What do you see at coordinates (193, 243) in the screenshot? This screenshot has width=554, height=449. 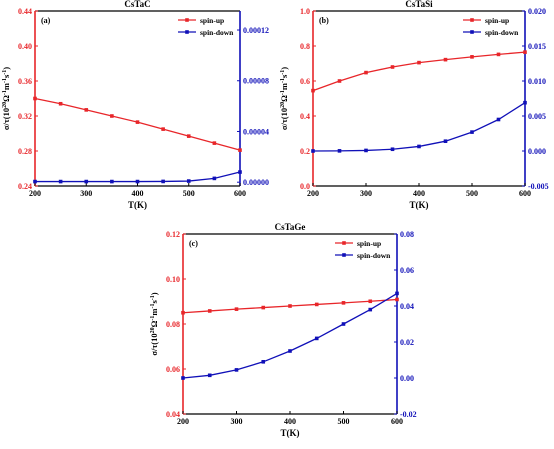 I see `panel-label: (c)` at bounding box center [193, 243].